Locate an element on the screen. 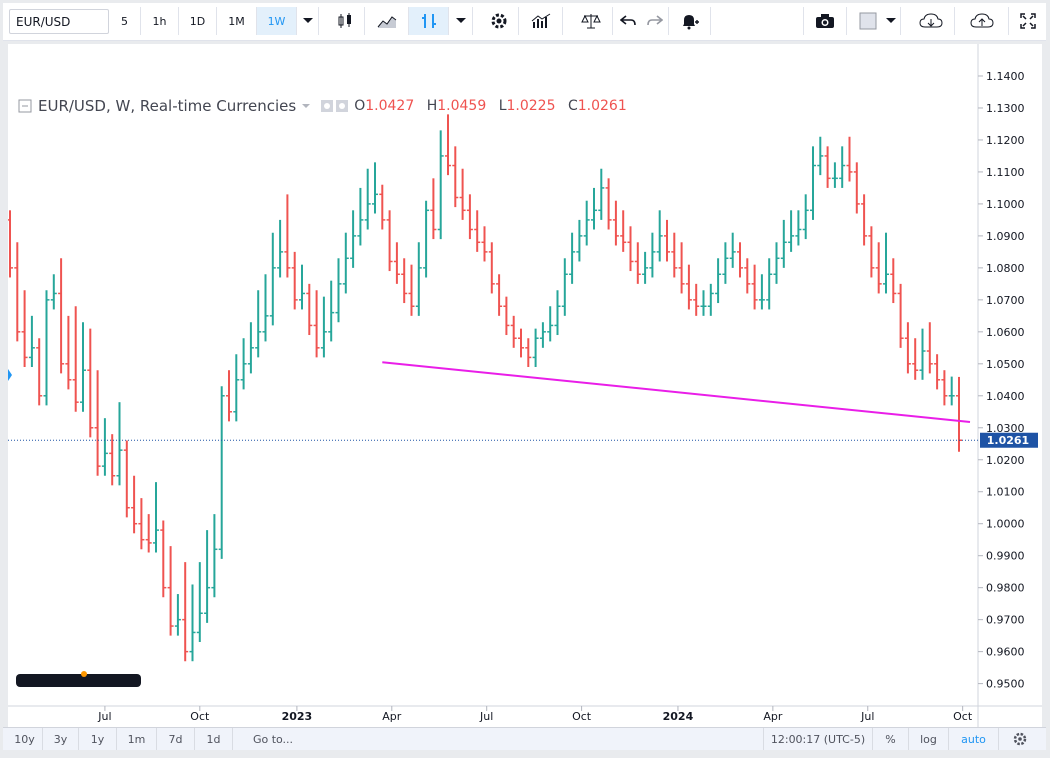  top-toolbar: EUR/USD 5 1h 1D 1M 1W is located at coordinates (524, 22).